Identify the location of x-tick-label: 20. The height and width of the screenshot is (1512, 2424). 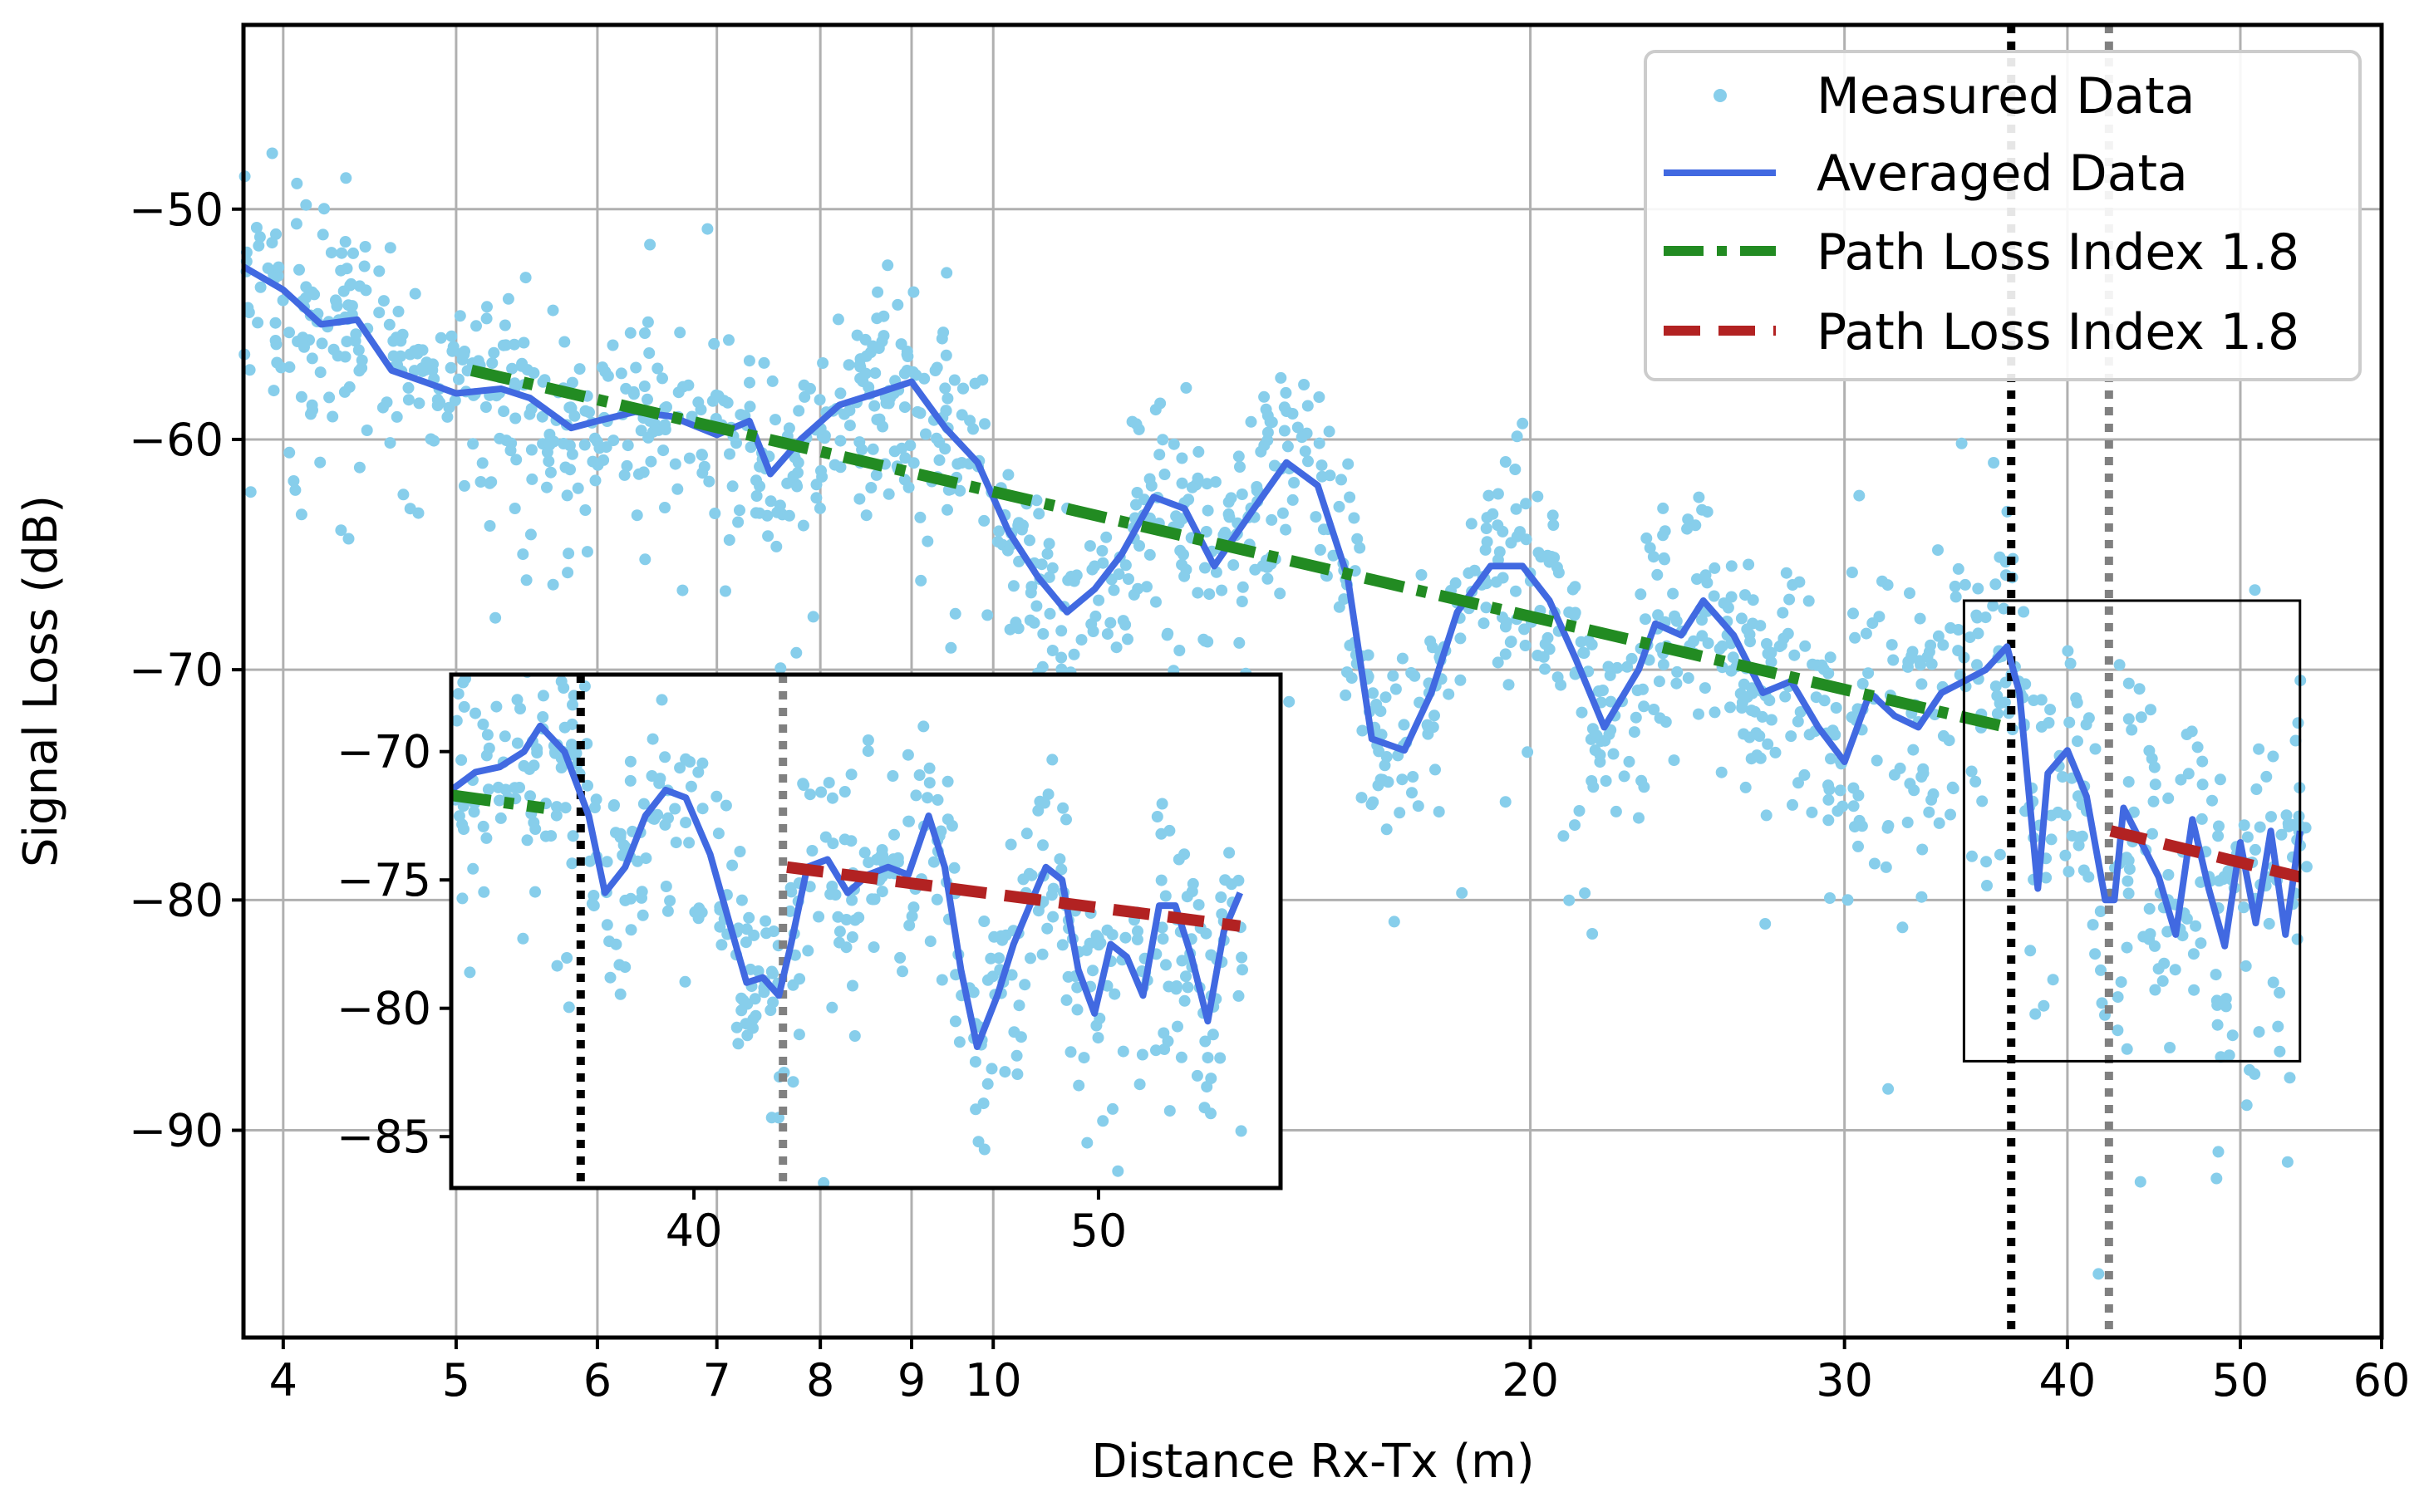
(1530, 1380).